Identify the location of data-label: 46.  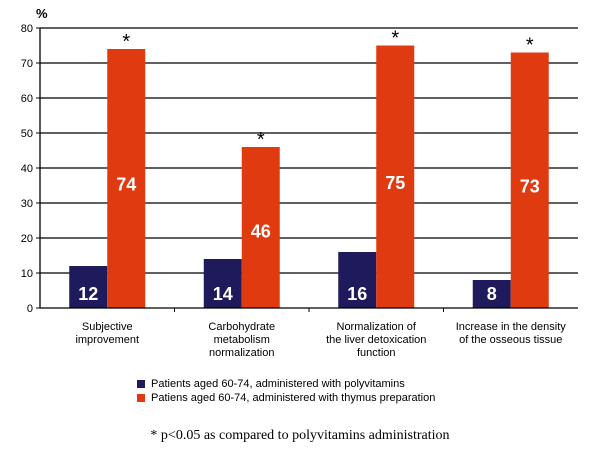
(261, 232).